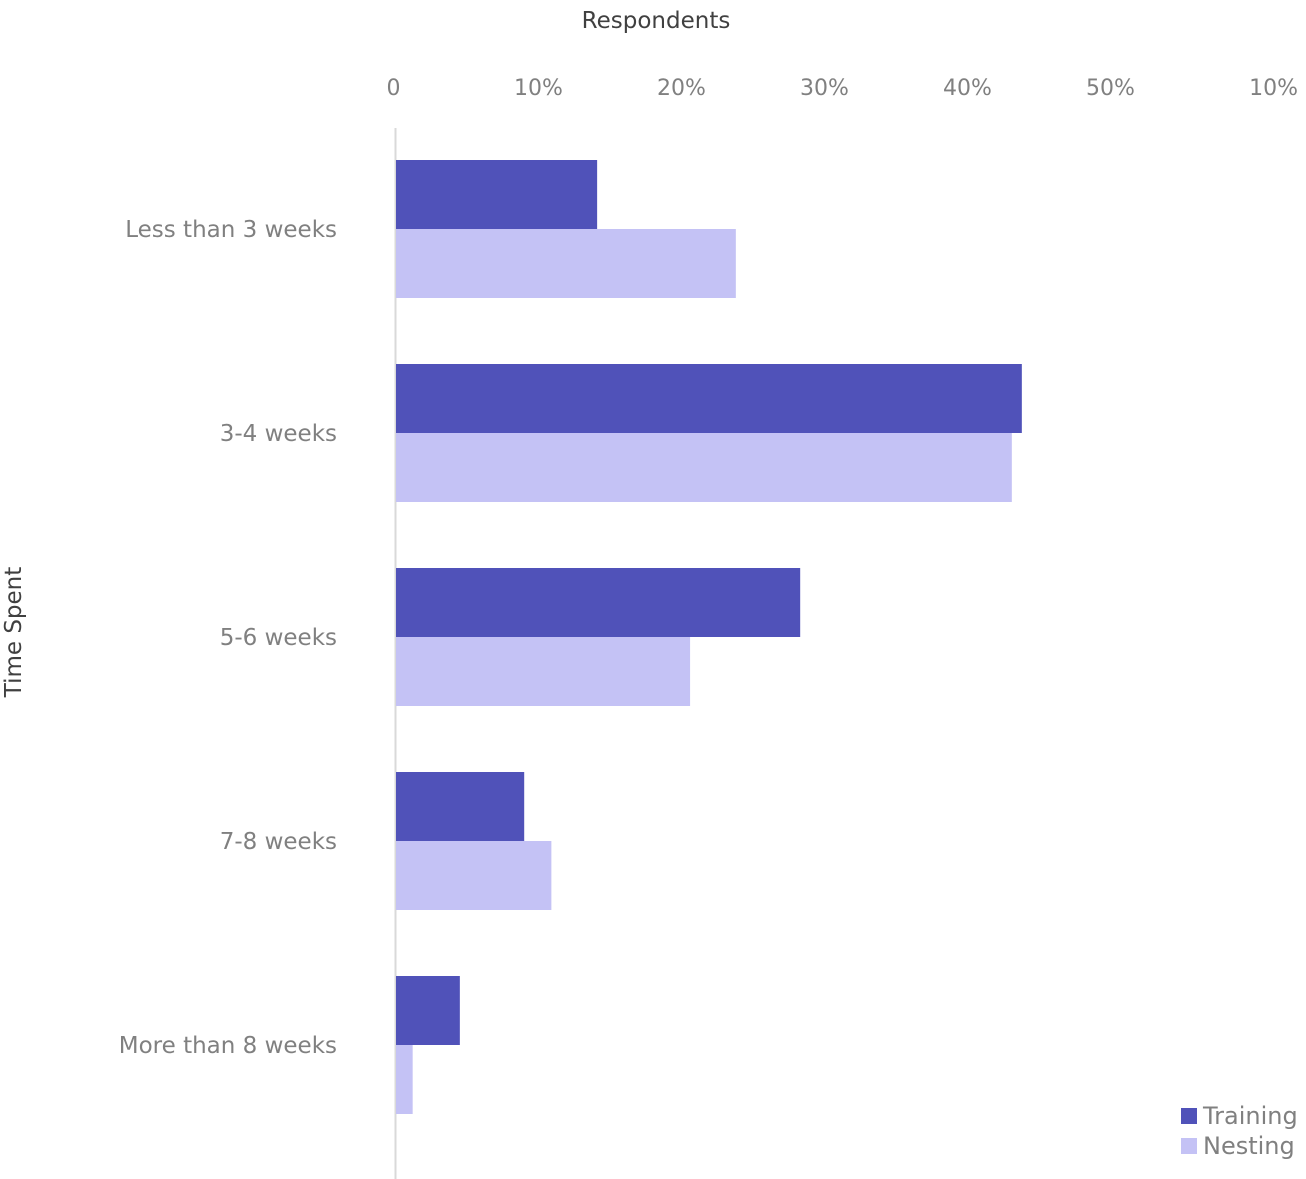  What do you see at coordinates (394, 88) in the screenshot?
I see `x-tick-label: 0` at bounding box center [394, 88].